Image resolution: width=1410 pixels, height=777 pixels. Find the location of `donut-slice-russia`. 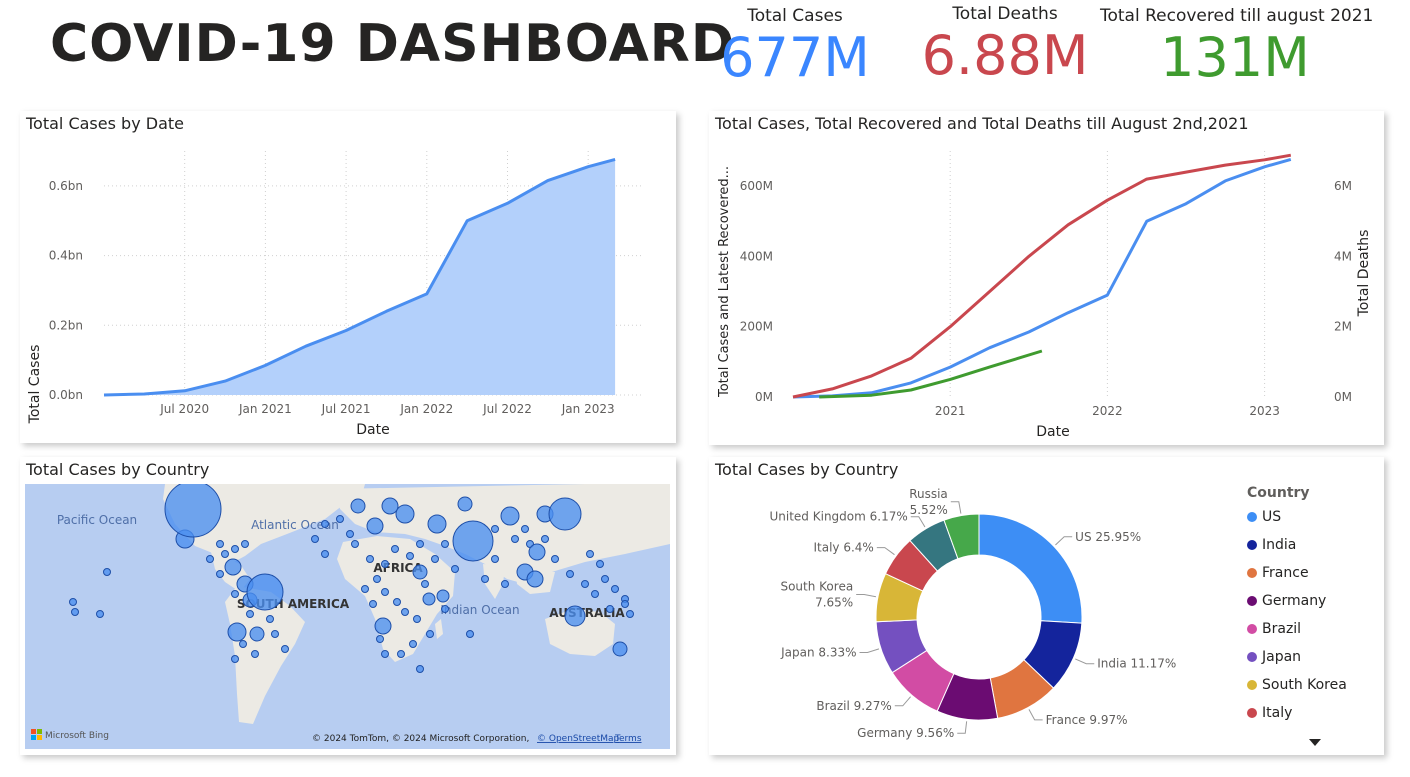

donut-slice-russia is located at coordinates (961, 536).